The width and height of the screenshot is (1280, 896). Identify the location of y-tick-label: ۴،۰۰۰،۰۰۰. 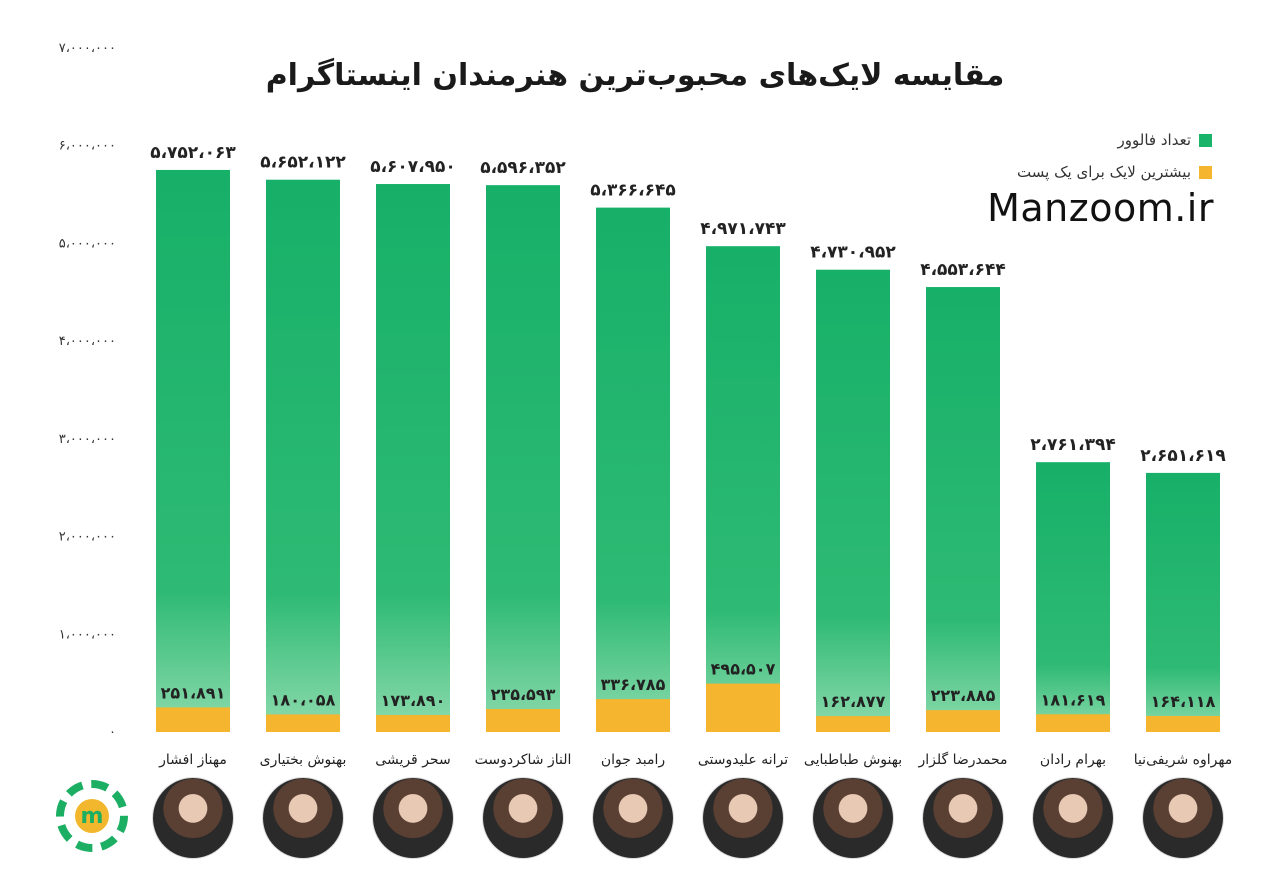
(87, 341).